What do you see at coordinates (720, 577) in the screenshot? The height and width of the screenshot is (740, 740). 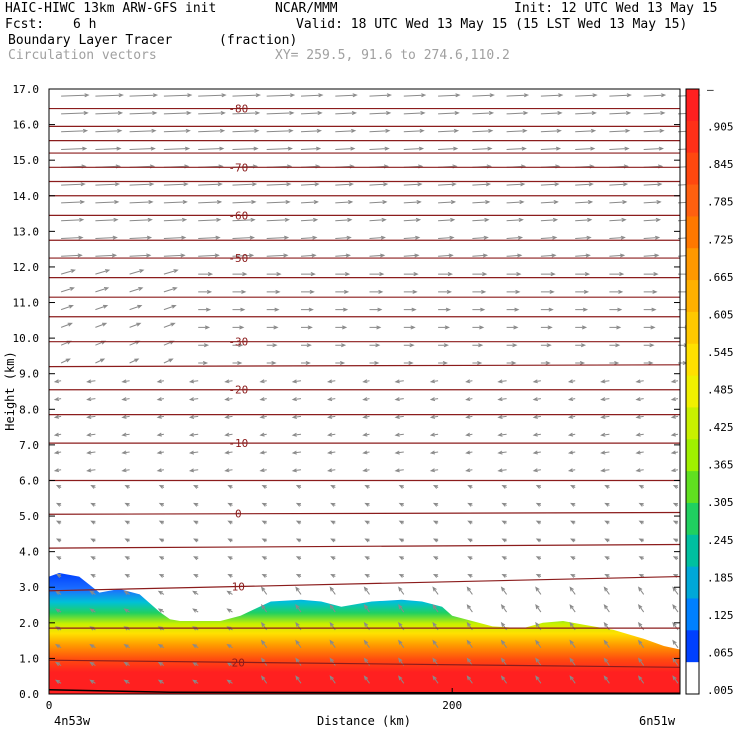 I see `colorbar-label-13: .185` at bounding box center [720, 577].